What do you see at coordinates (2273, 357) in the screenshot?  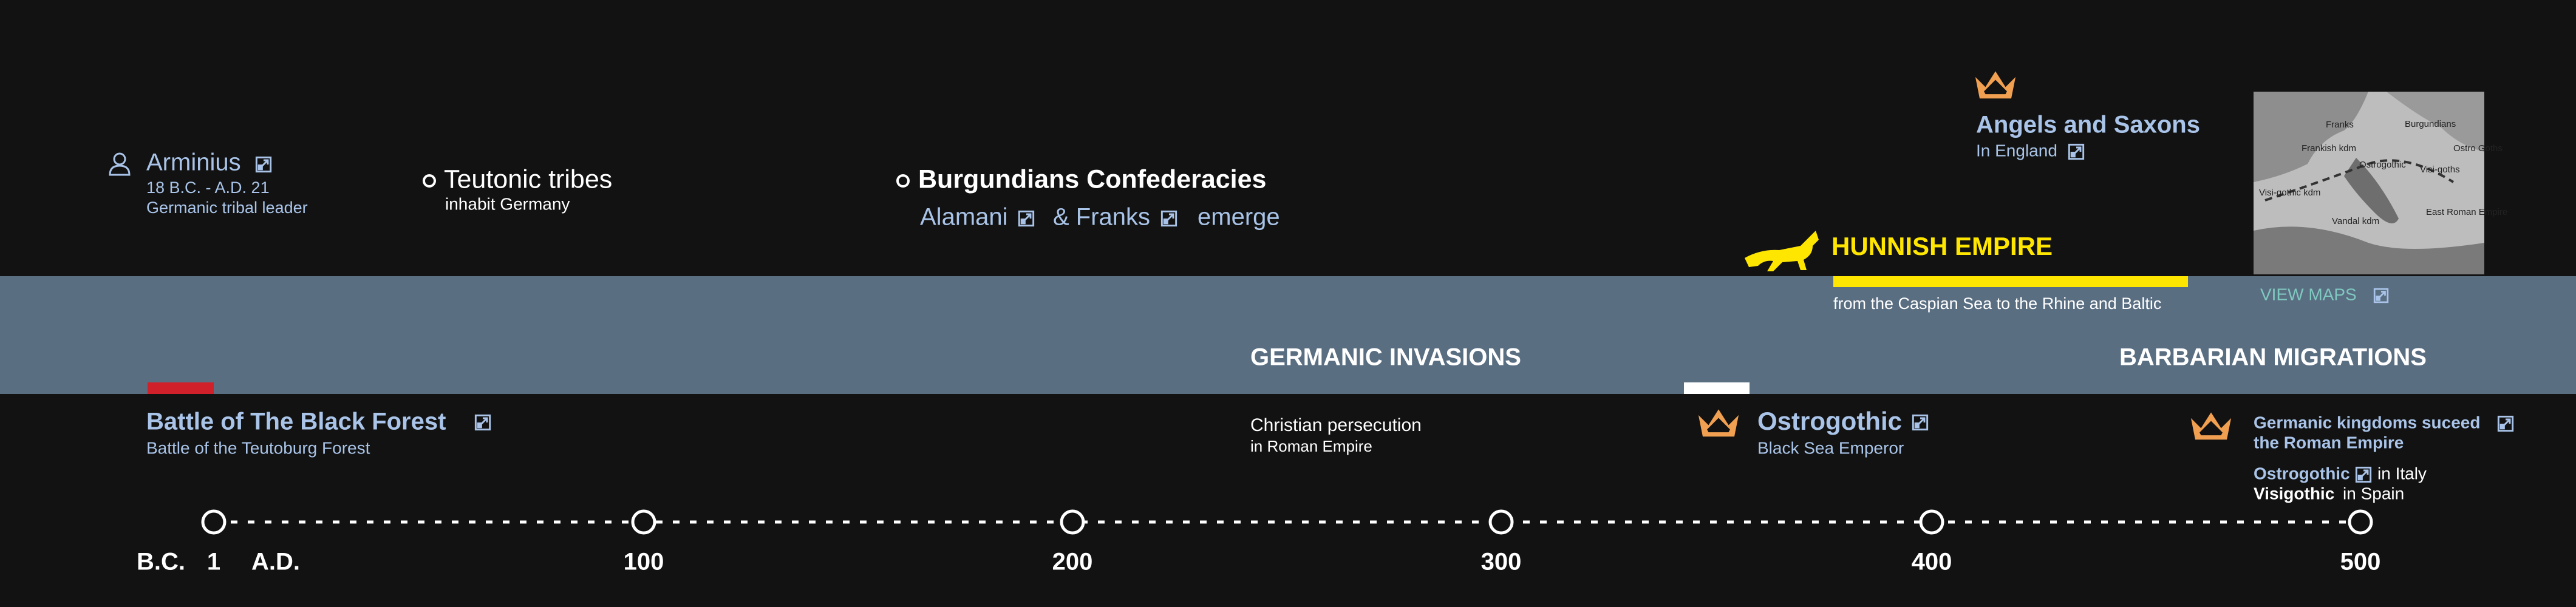 I see `band-title: BARBARIAN MIGRATIONS` at bounding box center [2273, 357].